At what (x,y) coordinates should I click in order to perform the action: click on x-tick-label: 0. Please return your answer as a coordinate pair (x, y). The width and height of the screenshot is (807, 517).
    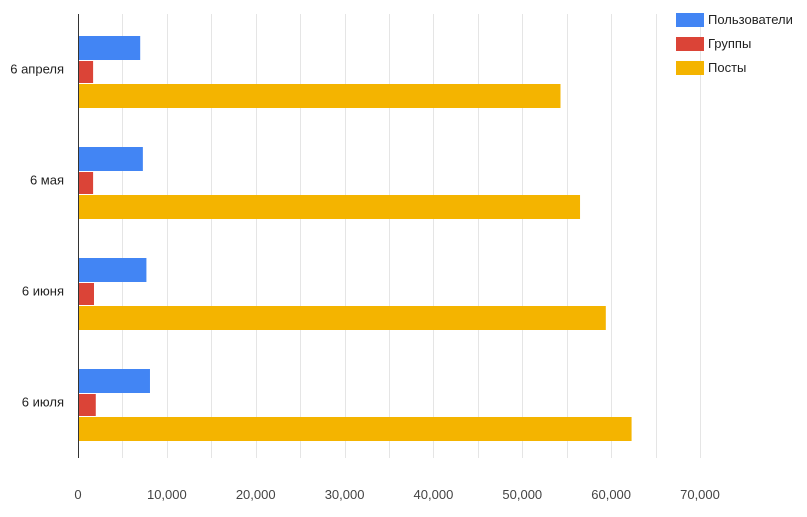
    Looking at the image, I should click on (77, 494).